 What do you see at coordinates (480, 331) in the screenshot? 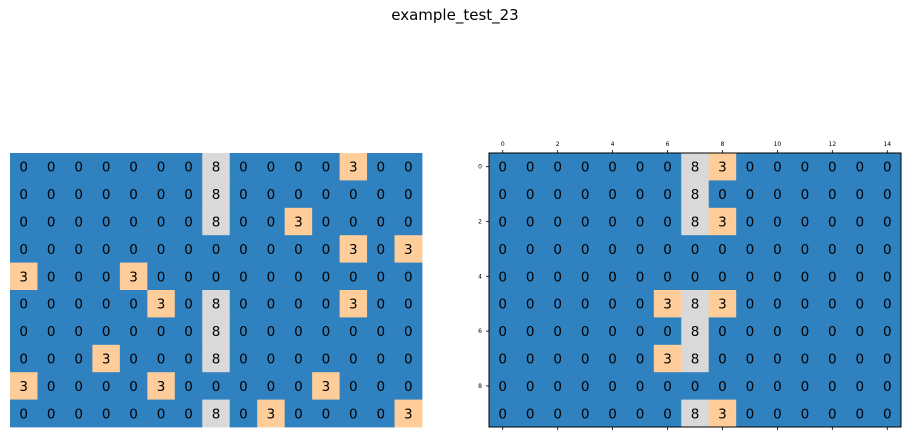
I see `y-tick-label: 6` at bounding box center [480, 331].